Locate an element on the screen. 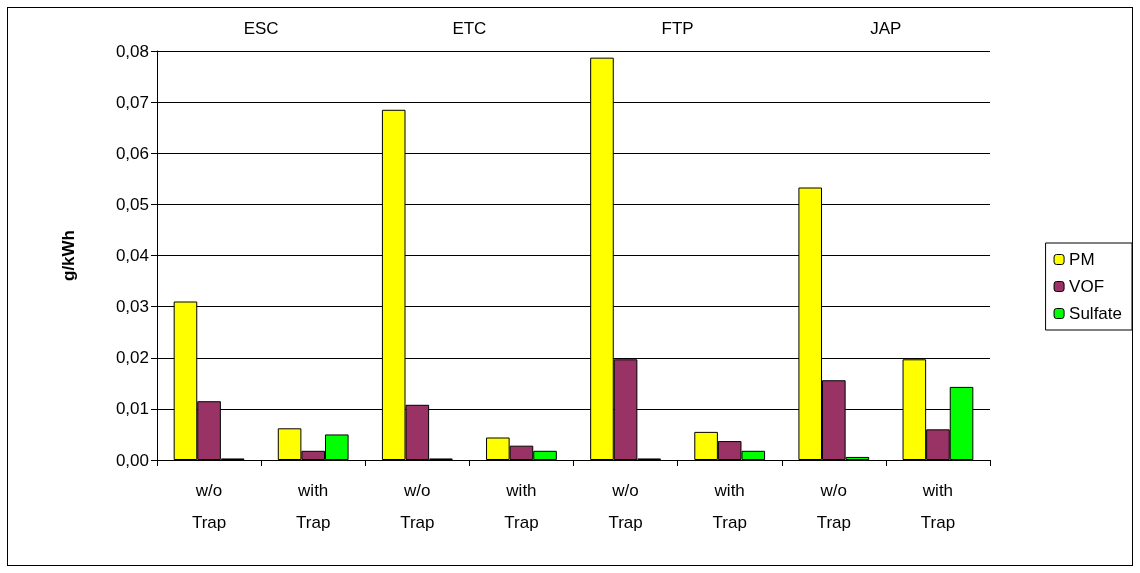  y-tick-label: 0,08 is located at coordinates (132, 51).